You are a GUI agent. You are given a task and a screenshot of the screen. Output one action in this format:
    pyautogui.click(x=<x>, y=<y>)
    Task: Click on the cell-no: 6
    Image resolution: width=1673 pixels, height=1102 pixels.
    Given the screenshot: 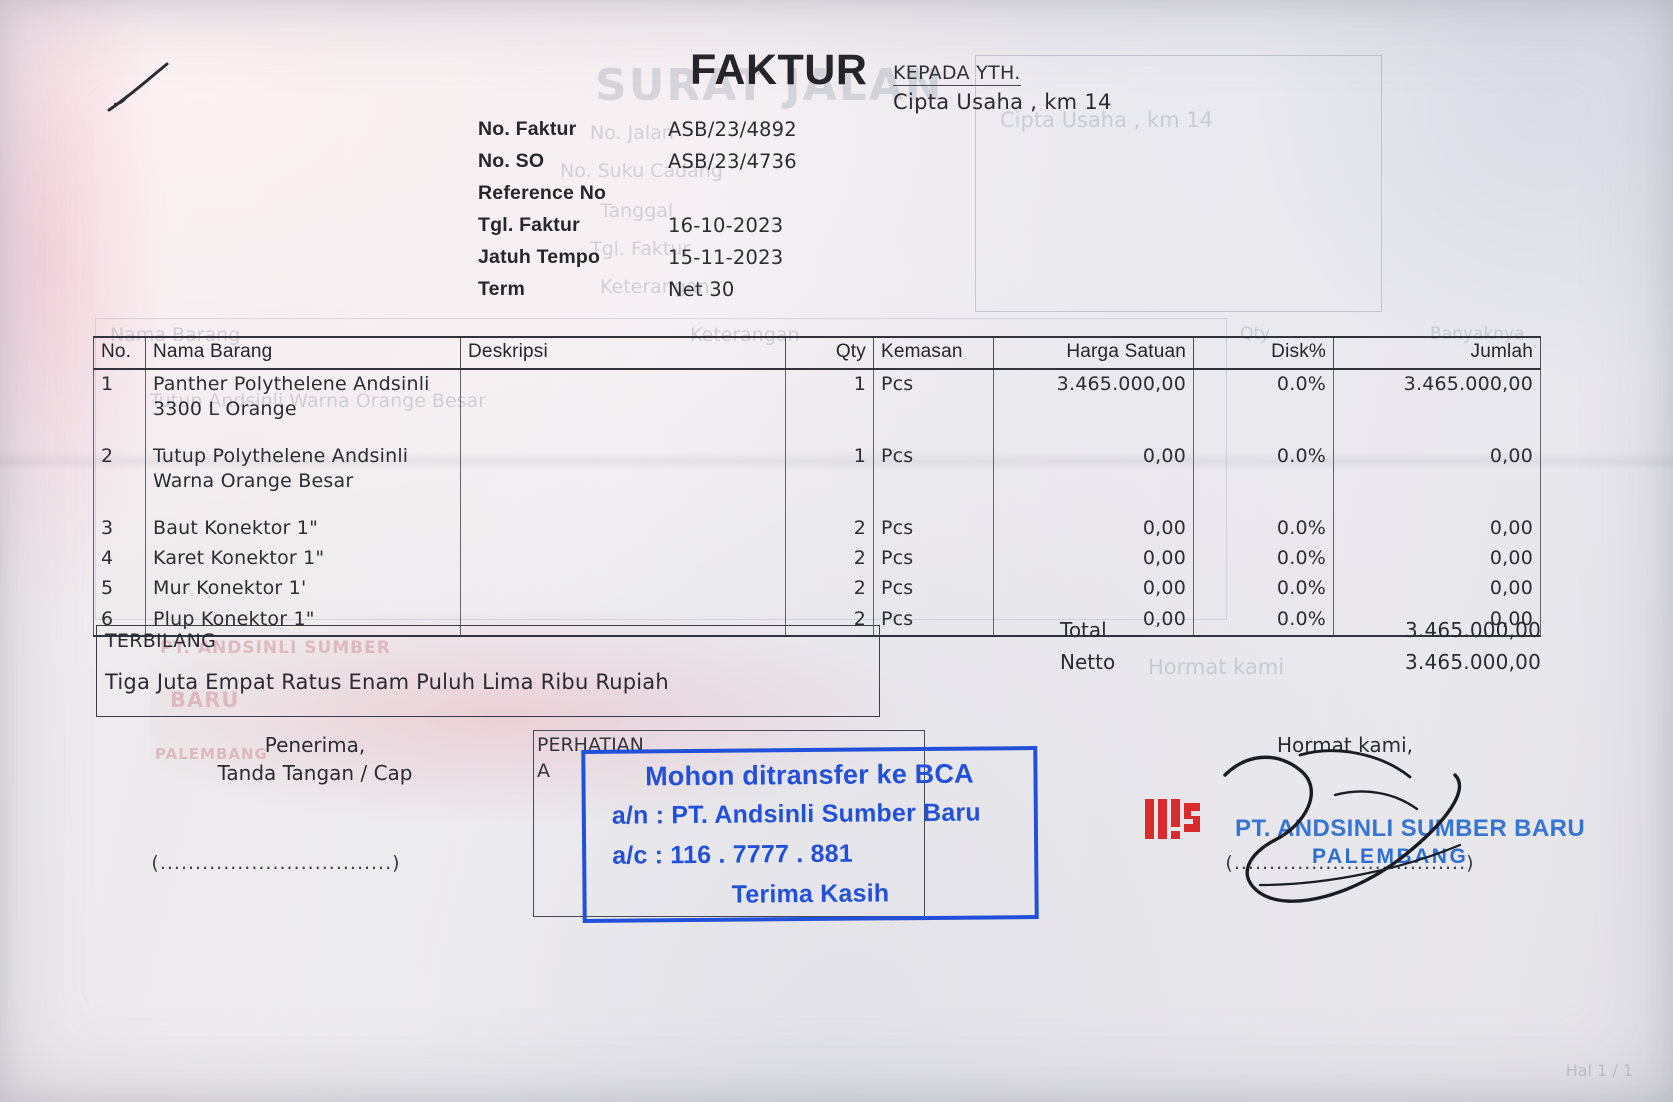 What is the action you would take?
    pyautogui.click(x=119, y=620)
    